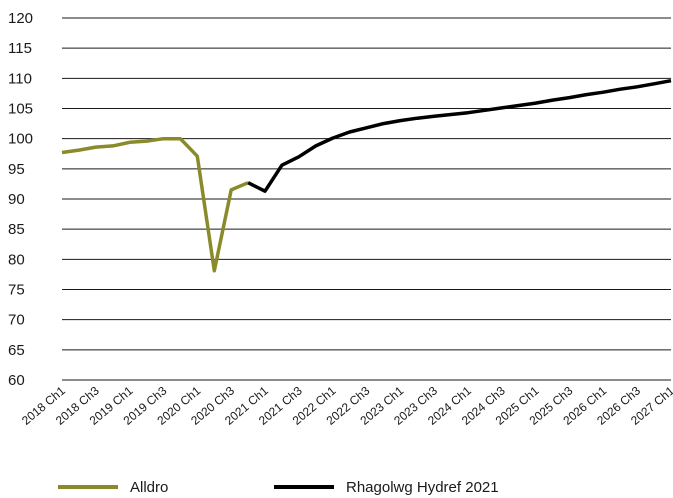 Image resolution: width=673 pixels, height=498 pixels. Describe the element at coordinates (20, 78) in the screenshot. I see `y-tick-label: 110` at that location.